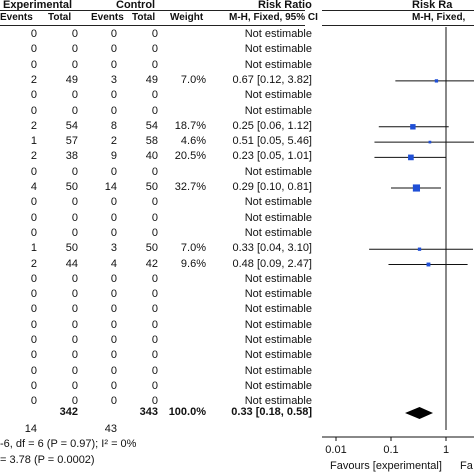 Image resolution: width=474 pixels, height=474 pixels. What do you see at coordinates (68, 412) in the screenshot?
I see `total-experimental: 342` at bounding box center [68, 412].